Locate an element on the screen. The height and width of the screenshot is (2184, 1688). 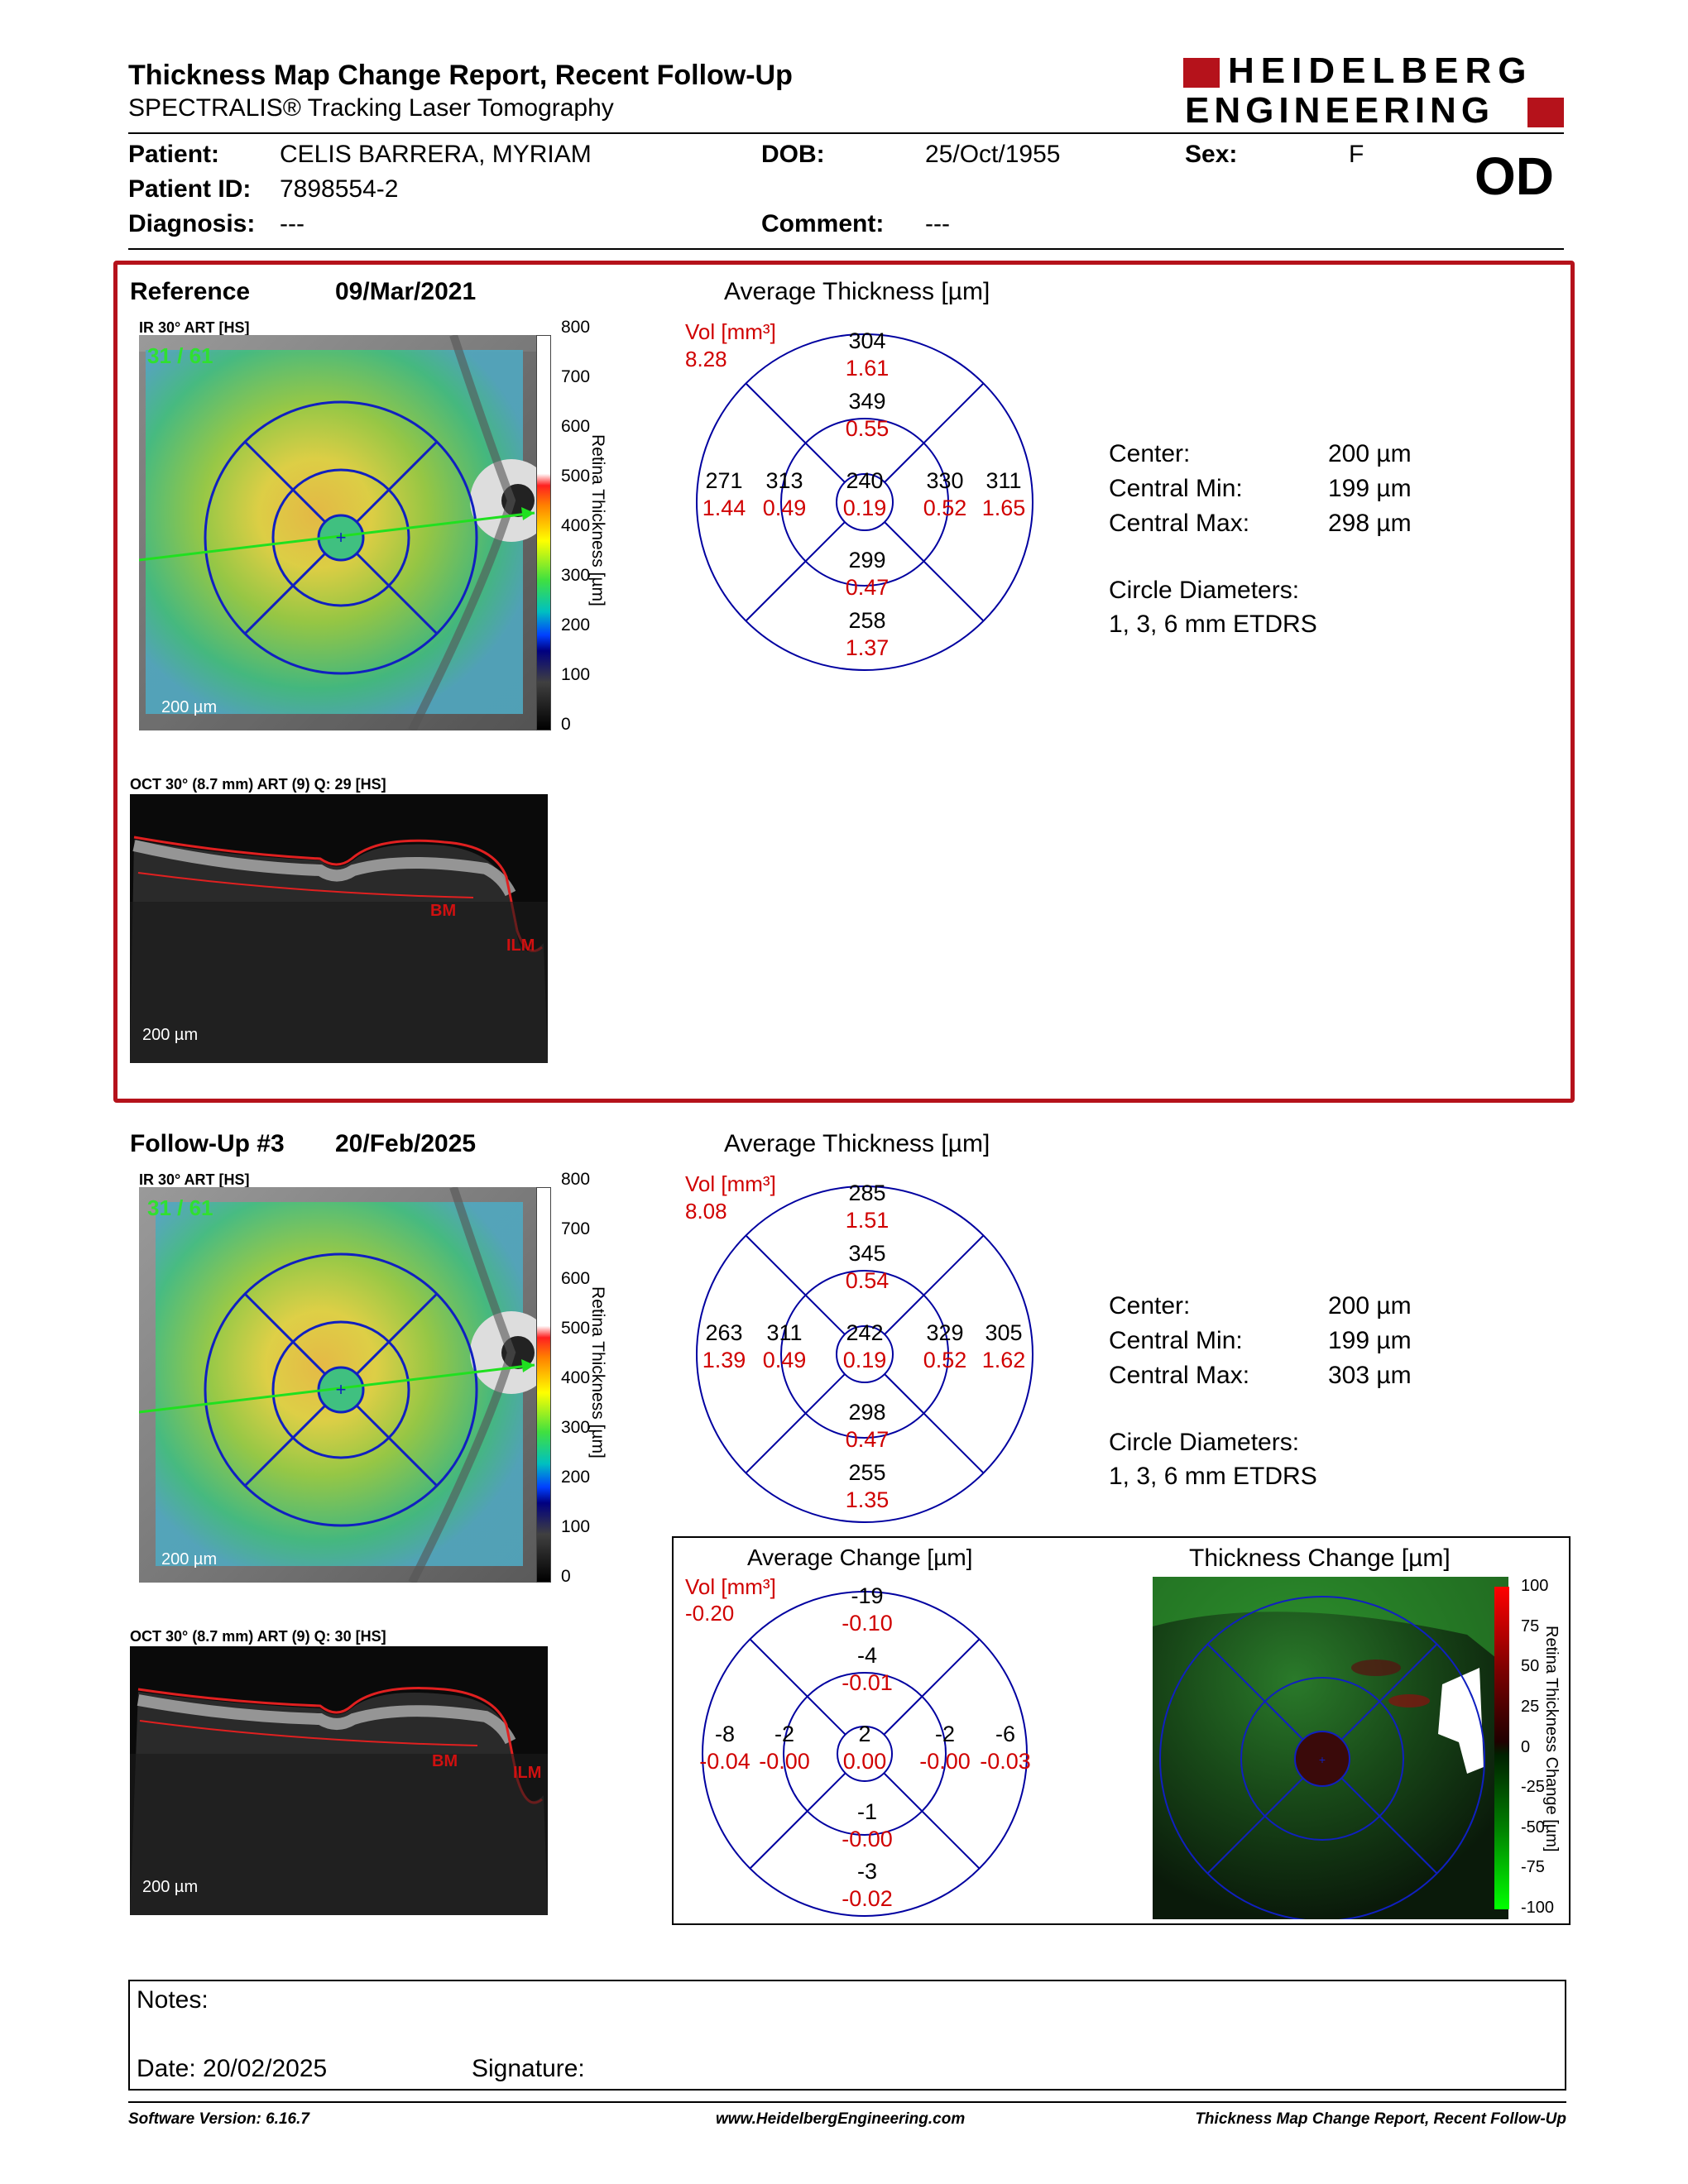
reference-ir-image is located at coordinates (337, 532).